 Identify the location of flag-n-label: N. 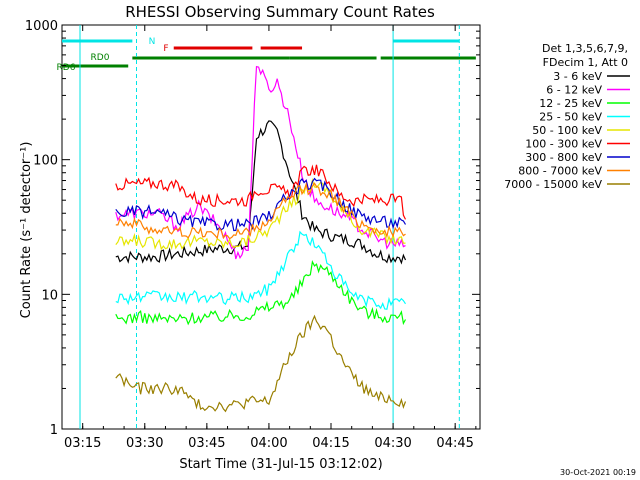
(152, 42).